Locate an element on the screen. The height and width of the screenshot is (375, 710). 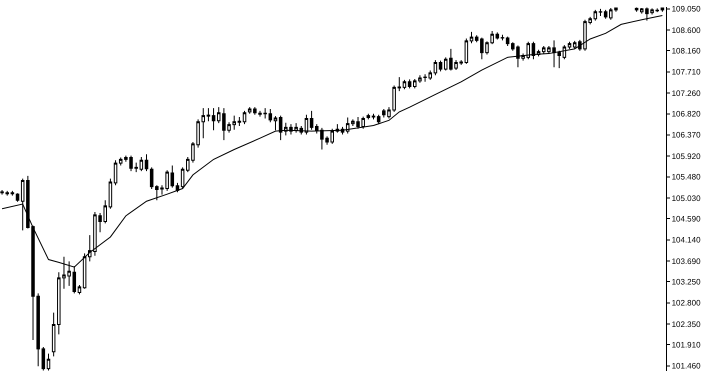
y-tick-label: 105.480 is located at coordinates (687, 177).